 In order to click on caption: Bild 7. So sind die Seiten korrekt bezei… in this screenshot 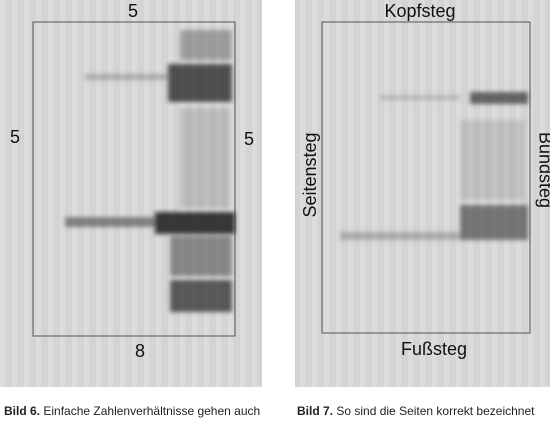, I will do `click(416, 411)`.